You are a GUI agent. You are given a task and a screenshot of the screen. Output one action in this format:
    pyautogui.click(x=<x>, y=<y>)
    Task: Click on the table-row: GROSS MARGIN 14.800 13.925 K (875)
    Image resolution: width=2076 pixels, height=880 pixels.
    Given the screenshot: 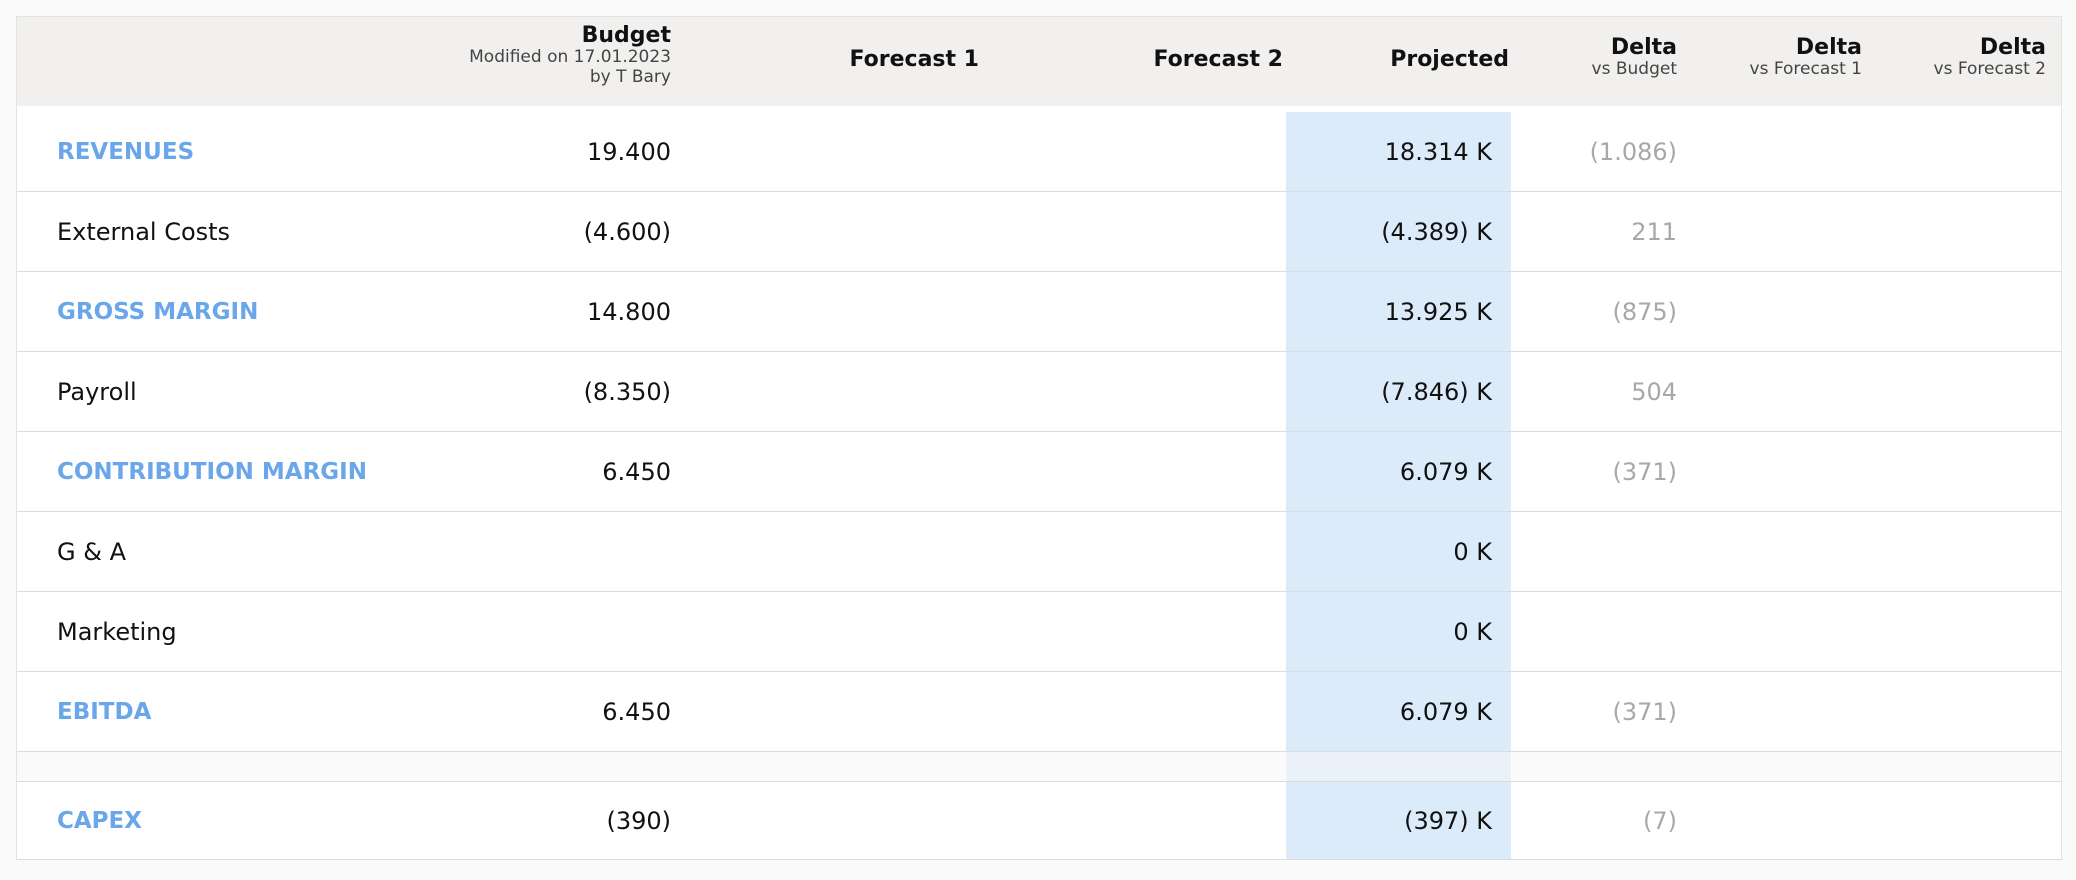 What is the action you would take?
    pyautogui.click(x=1039, y=312)
    